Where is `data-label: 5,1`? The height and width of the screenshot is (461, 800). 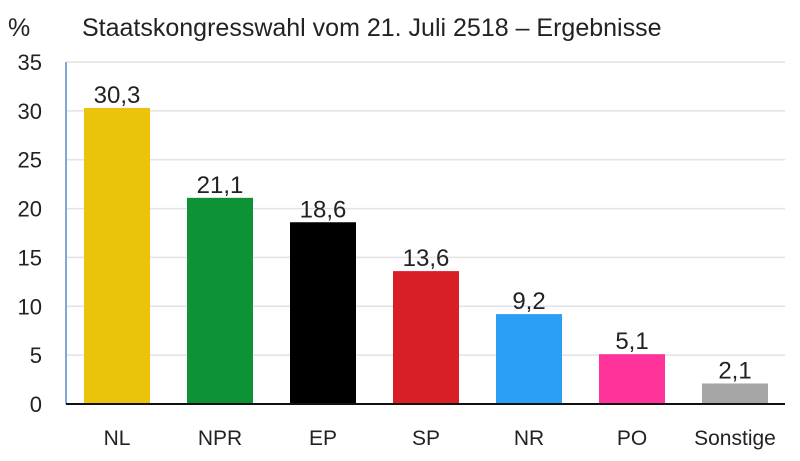
data-label: 5,1 is located at coordinates (631, 341).